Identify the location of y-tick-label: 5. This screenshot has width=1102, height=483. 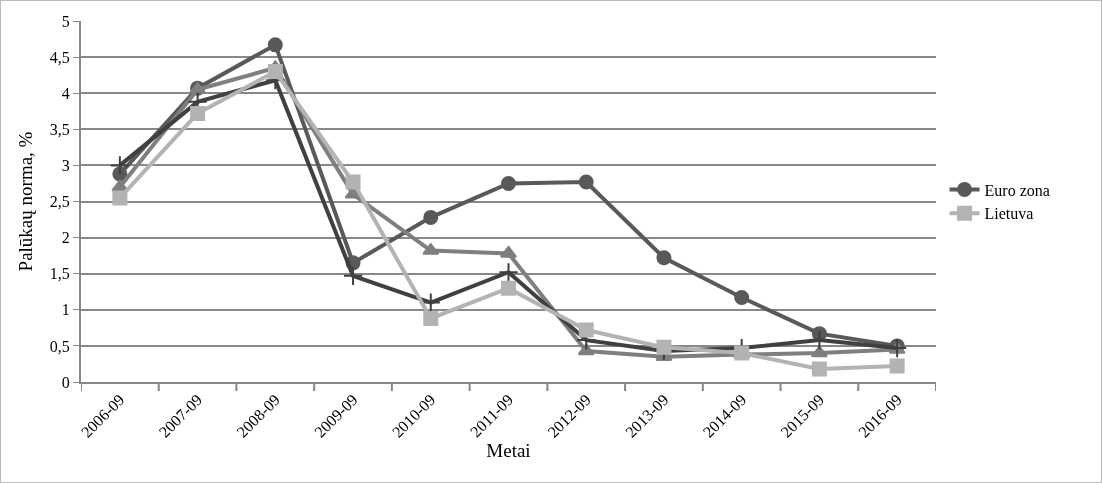
(65, 21).